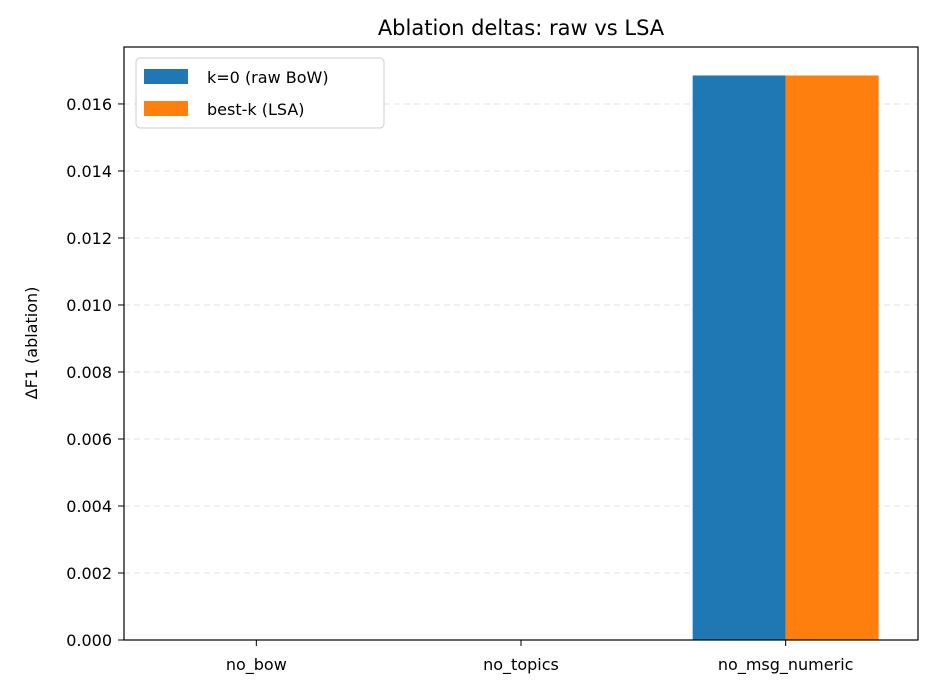 The width and height of the screenshot is (934, 693). What do you see at coordinates (89, 439) in the screenshot?
I see `y-tick-label: 0.006` at bounding box center [89, 439].